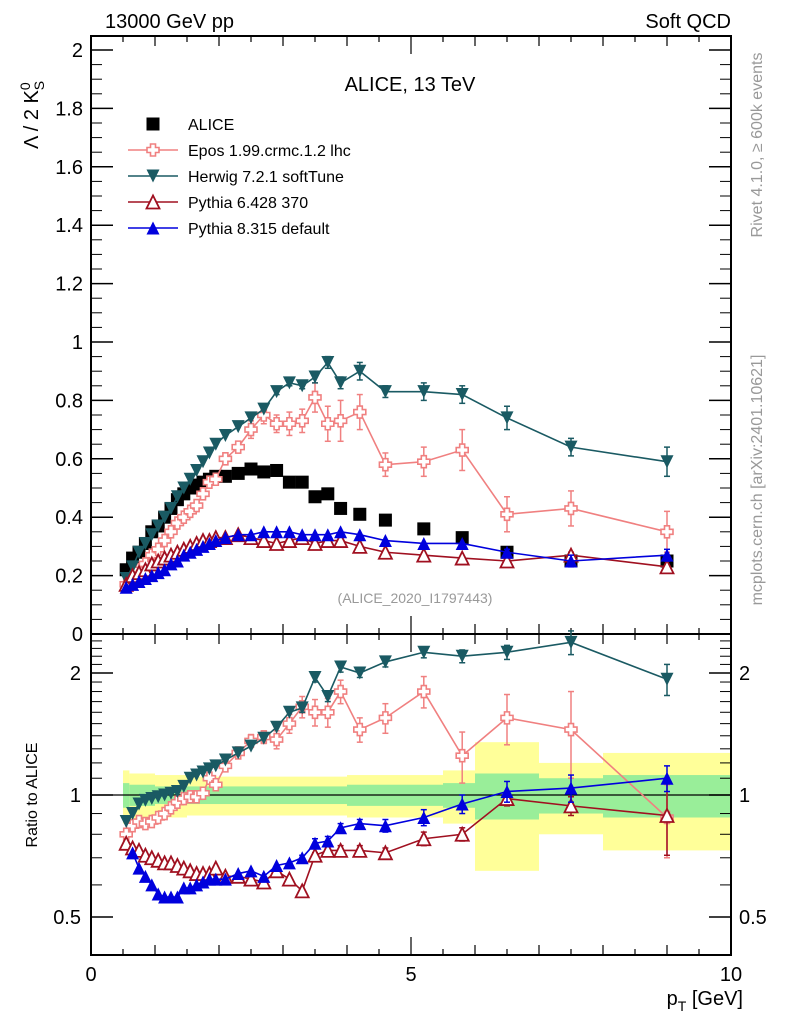 This screenshot has height=1024, width=786. Describe the element at coordinates (69, 109) in the screenshot. I see `y-tick-label: 1.8` at that location.